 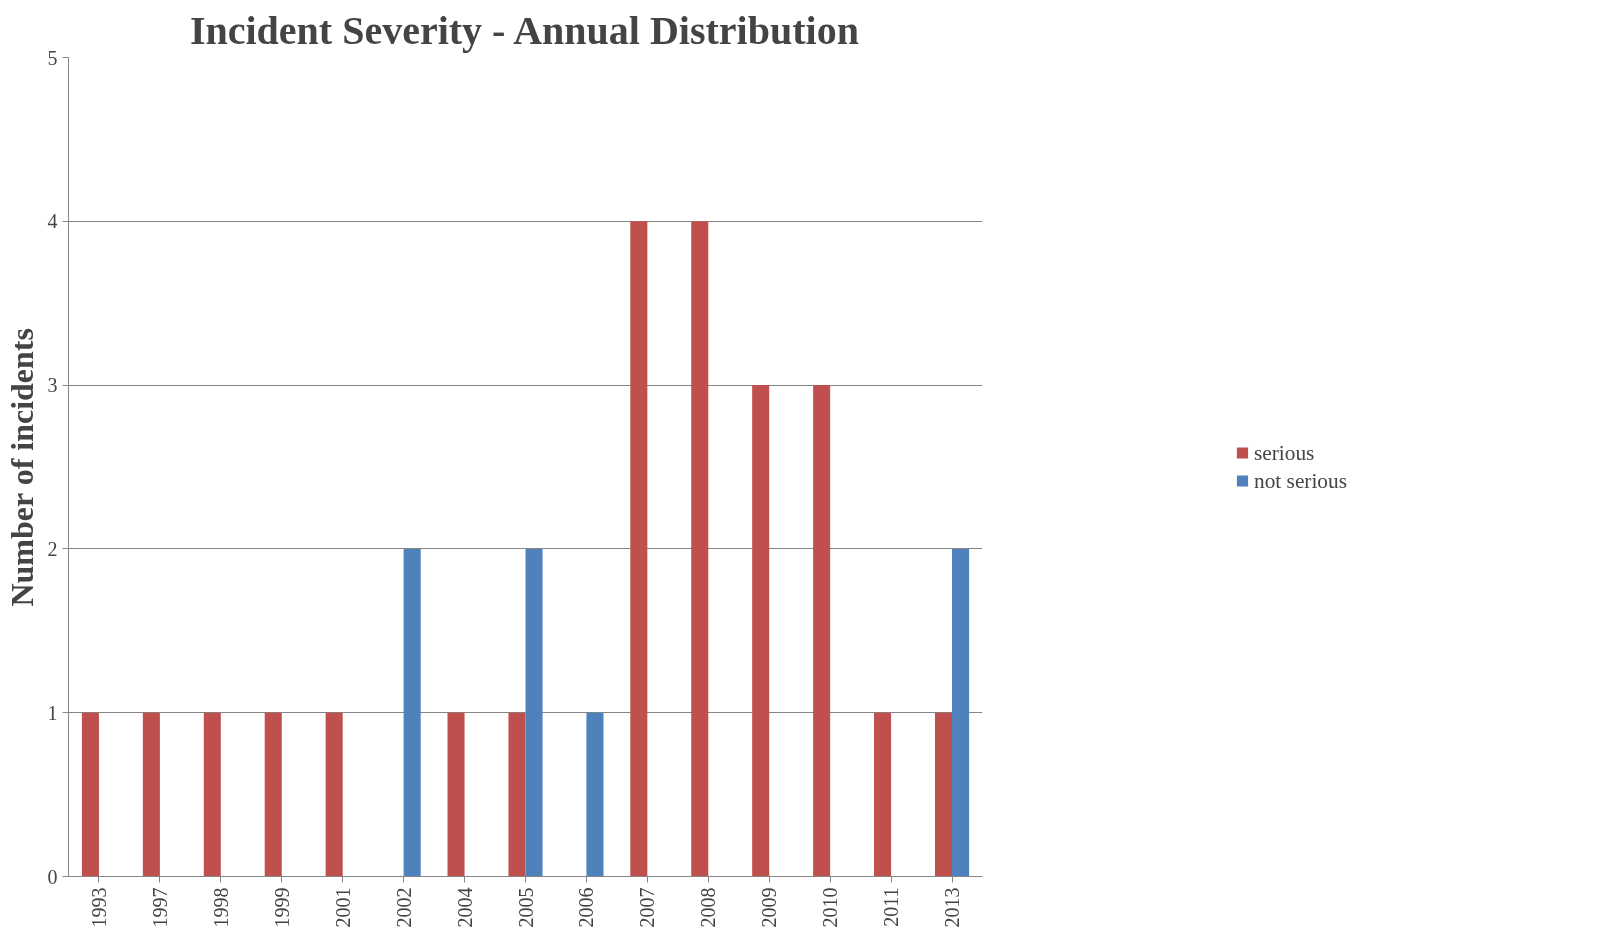 I want to click on y-axis-title: Number of incidents, so click(x=21, y=467).